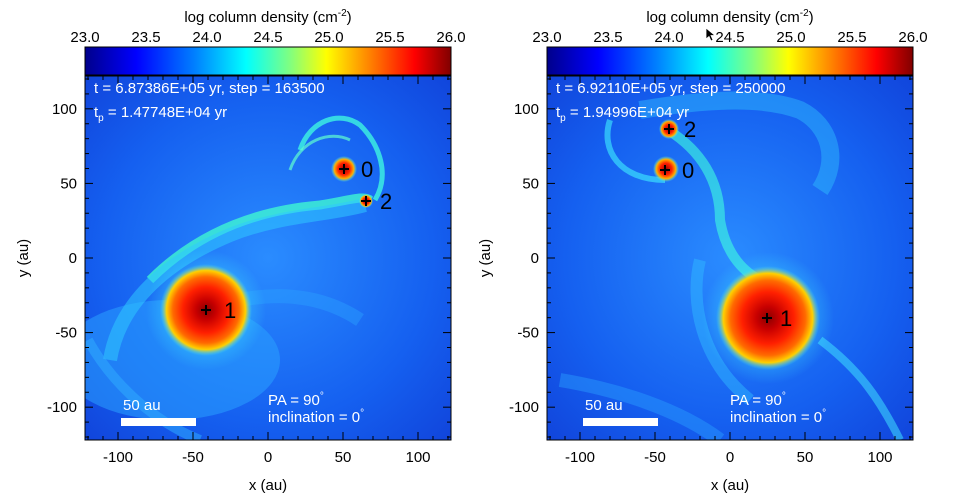 The width and height of the screenshot is (967, 500). I want to click on tp-label: tp = 1.94996E+04 yr, so click(622, 114).